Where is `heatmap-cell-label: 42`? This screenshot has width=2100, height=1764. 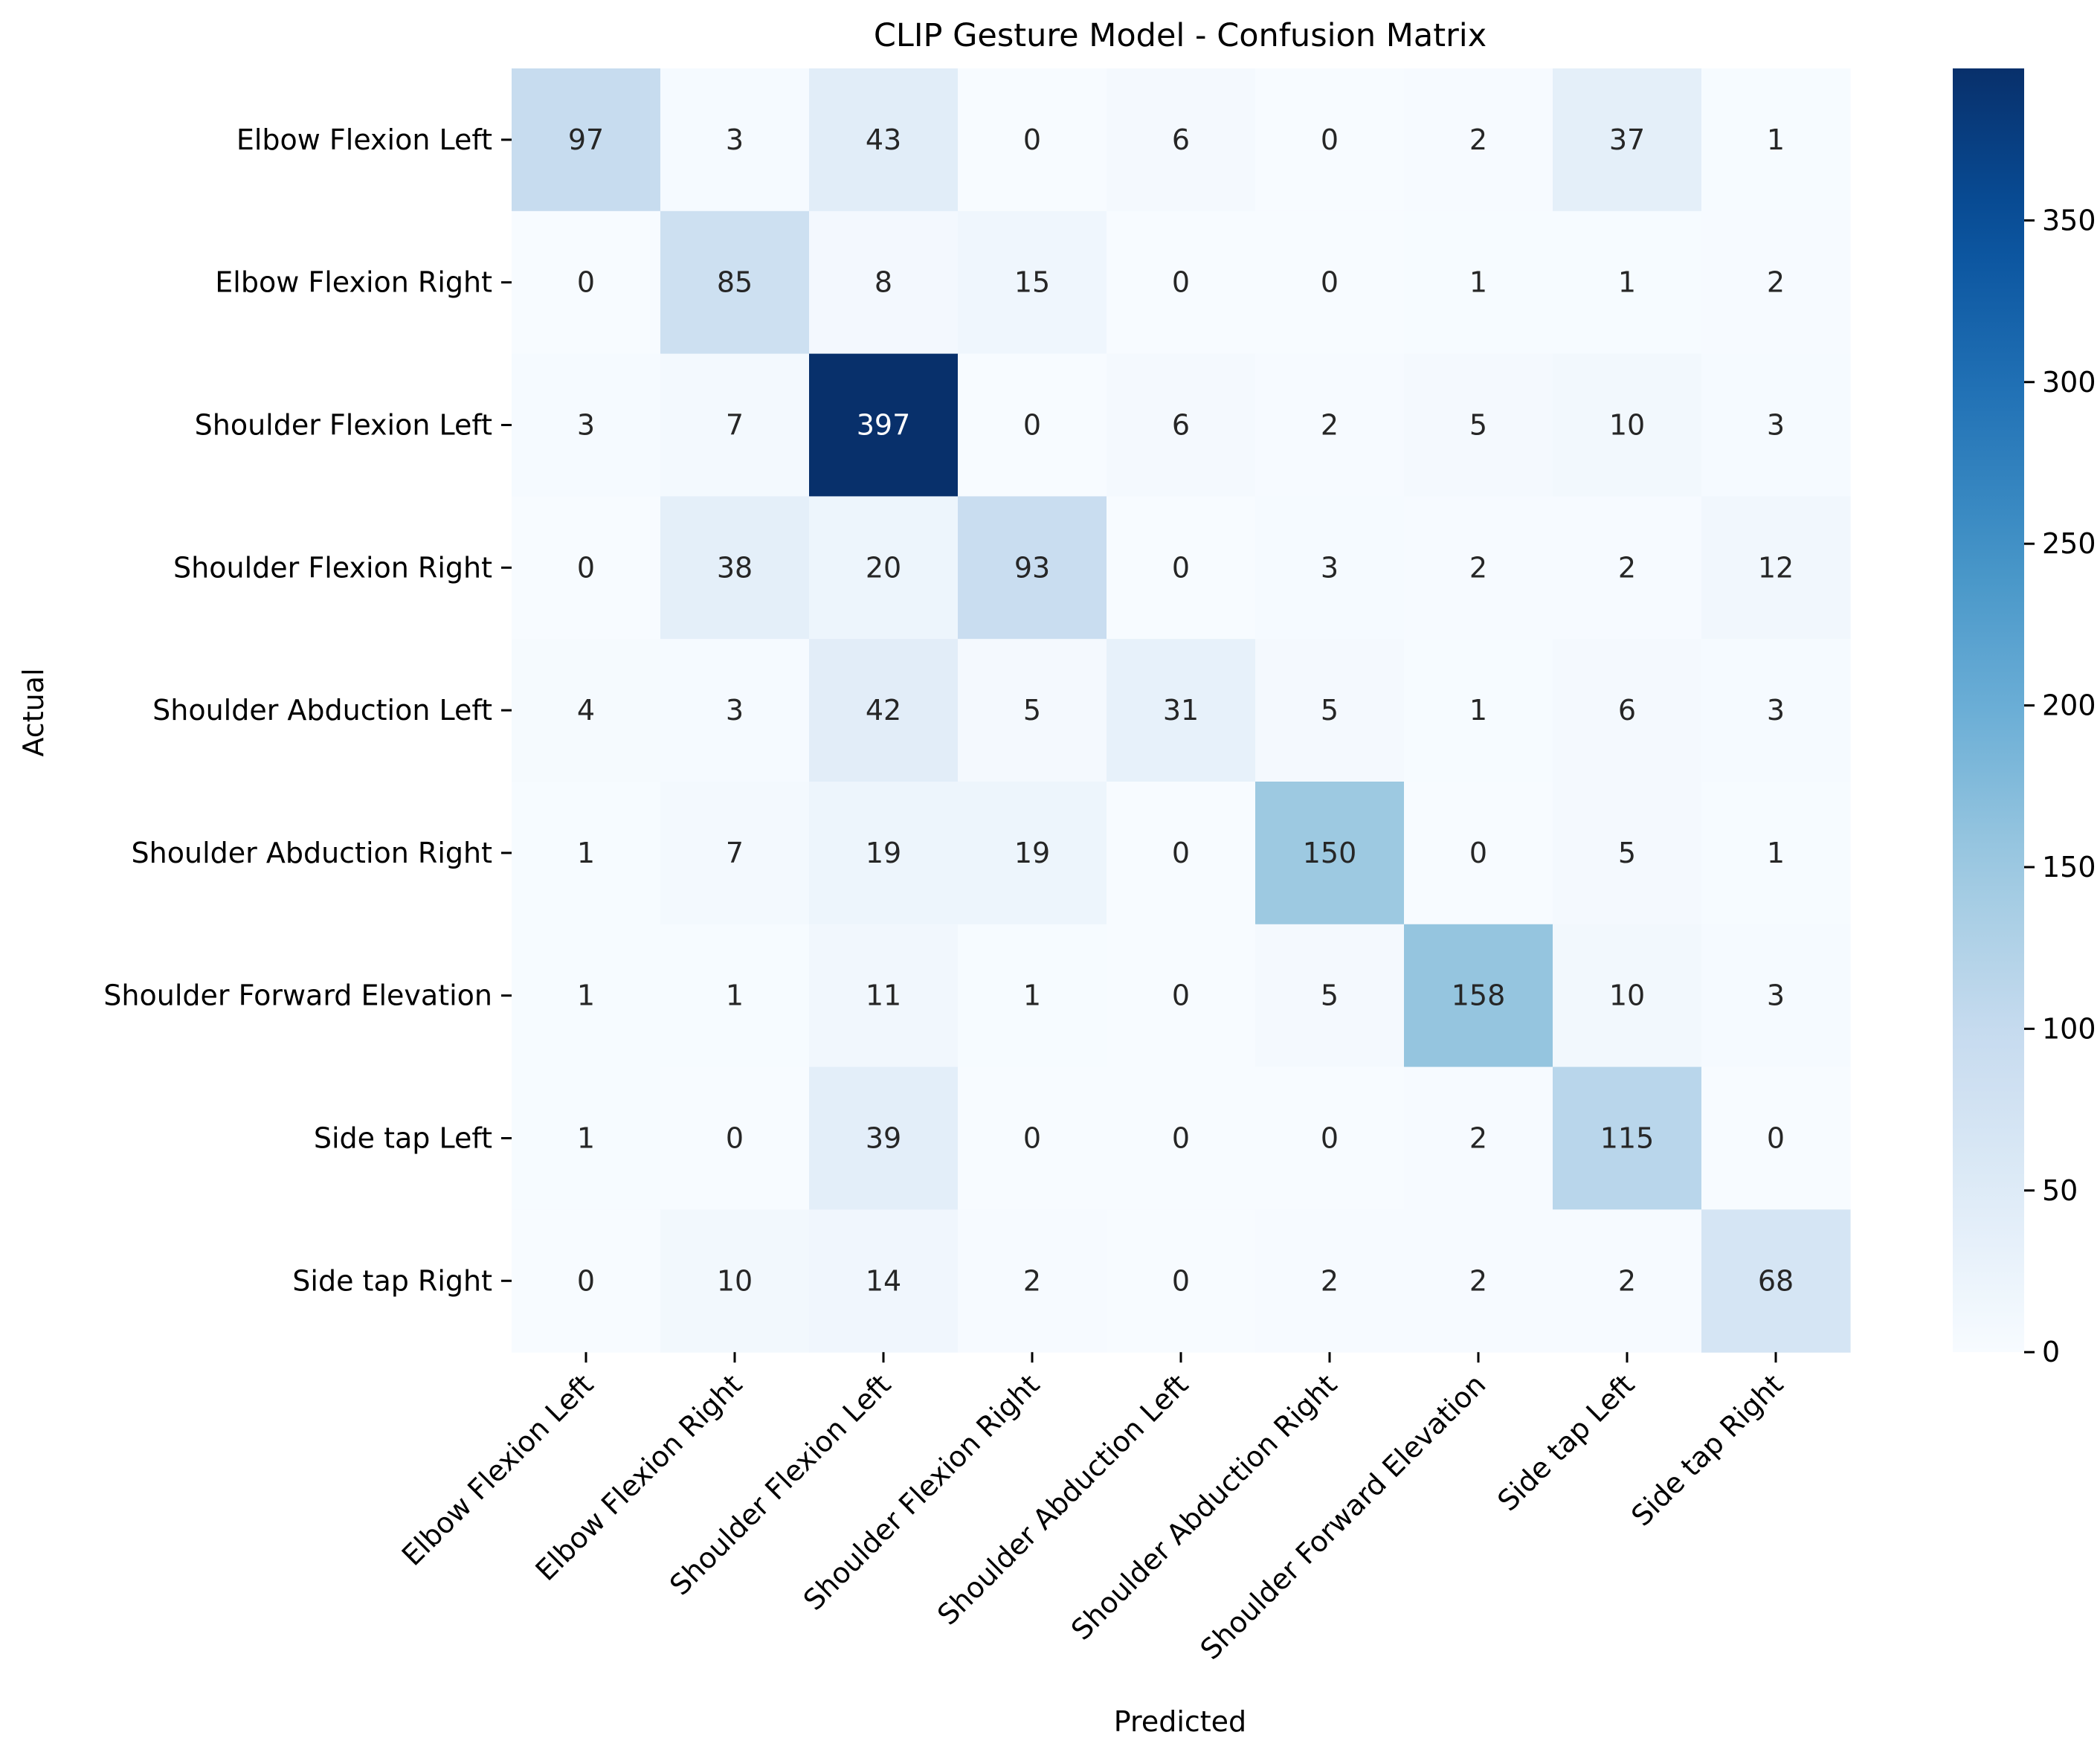
heatmap-cell-label: 42 is located at coordinates (883, 711).